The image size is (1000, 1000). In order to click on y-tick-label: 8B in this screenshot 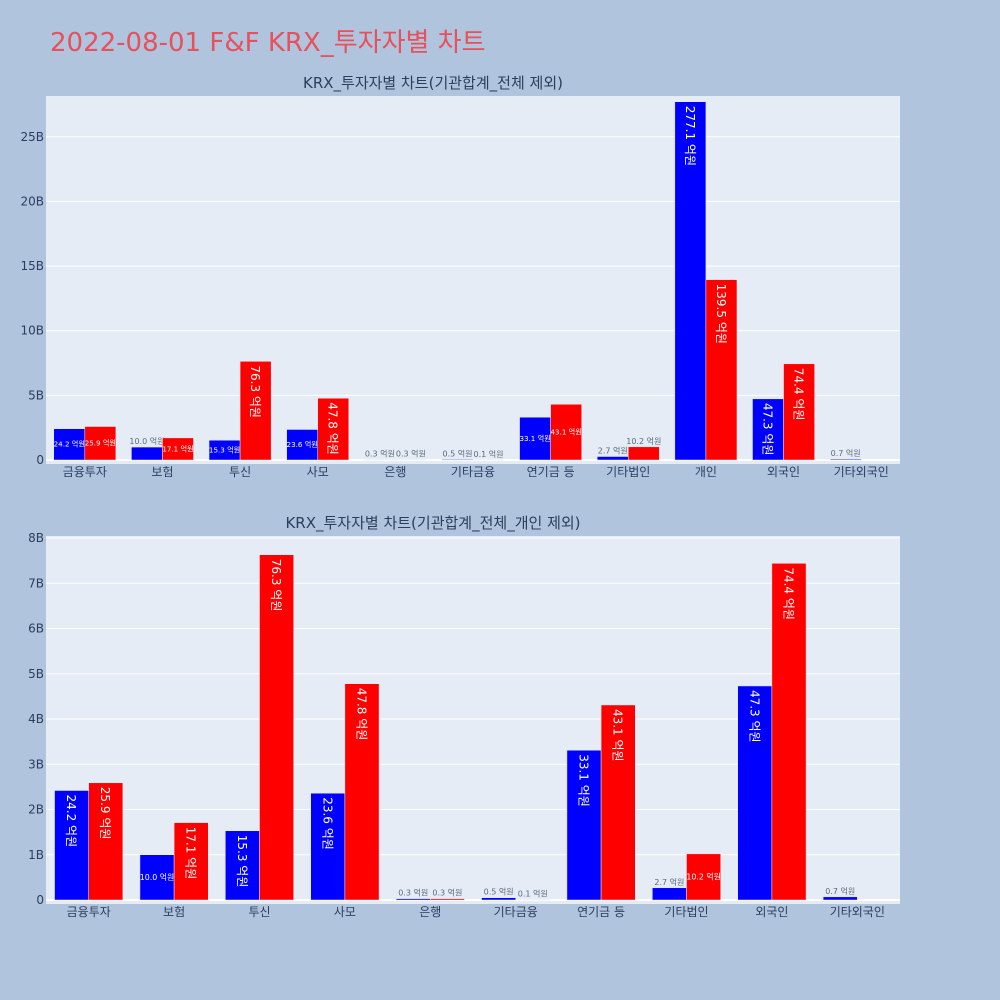, I will do `click(36, 538)`.